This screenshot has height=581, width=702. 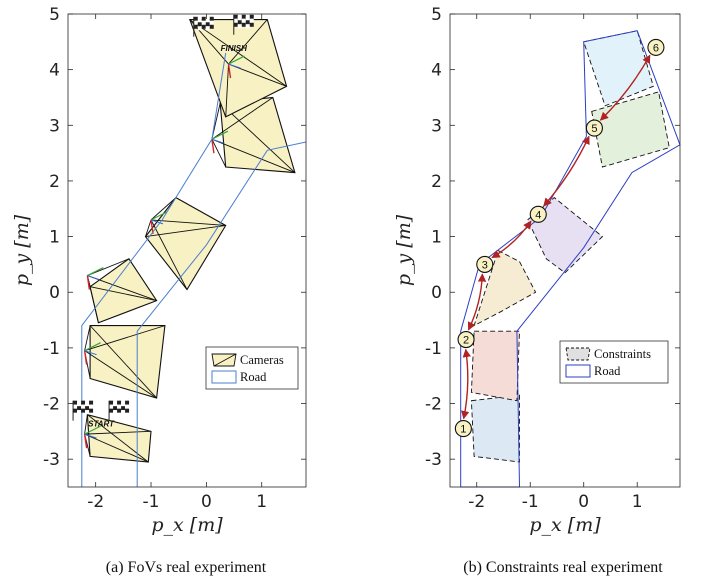 I want to click on waypoint-label: 2, so click(x=466, y=341).